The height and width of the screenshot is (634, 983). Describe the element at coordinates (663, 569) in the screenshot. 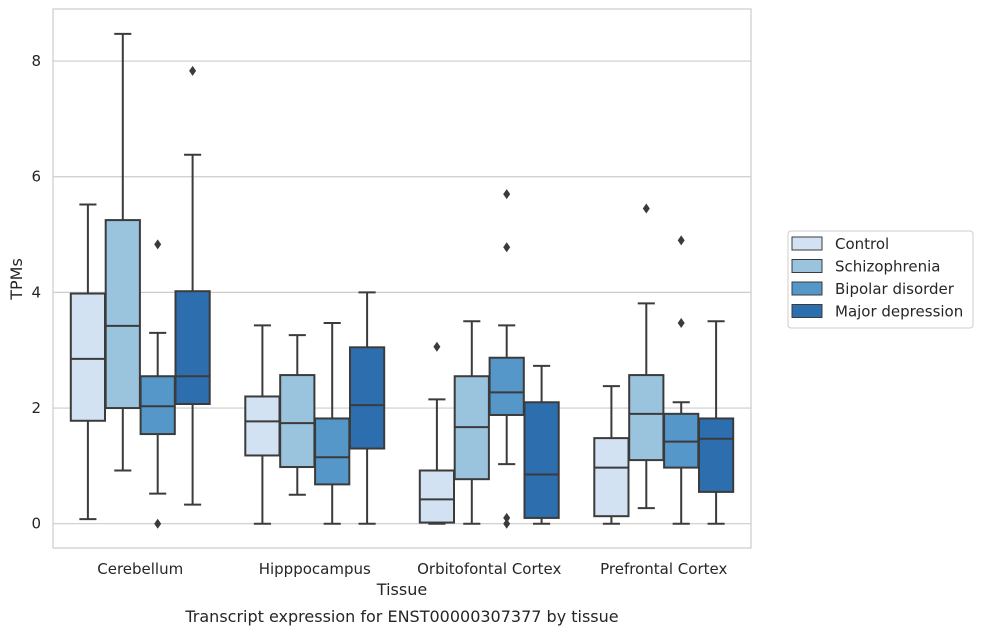

I see `x-tick-label: Prefrontal Cortex` at that location.